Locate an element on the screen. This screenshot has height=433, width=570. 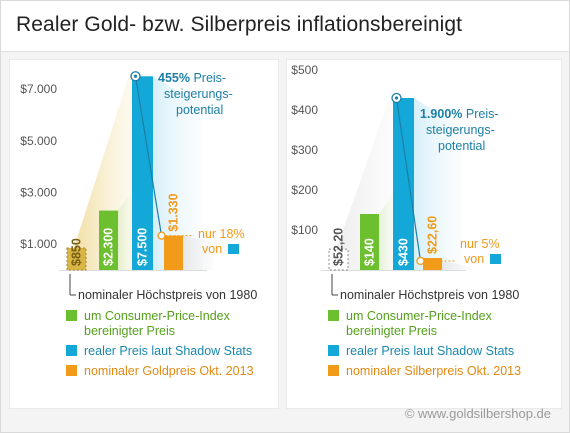
potential-annotation: 1.900% Preis- is located at coordinates (459, 114).